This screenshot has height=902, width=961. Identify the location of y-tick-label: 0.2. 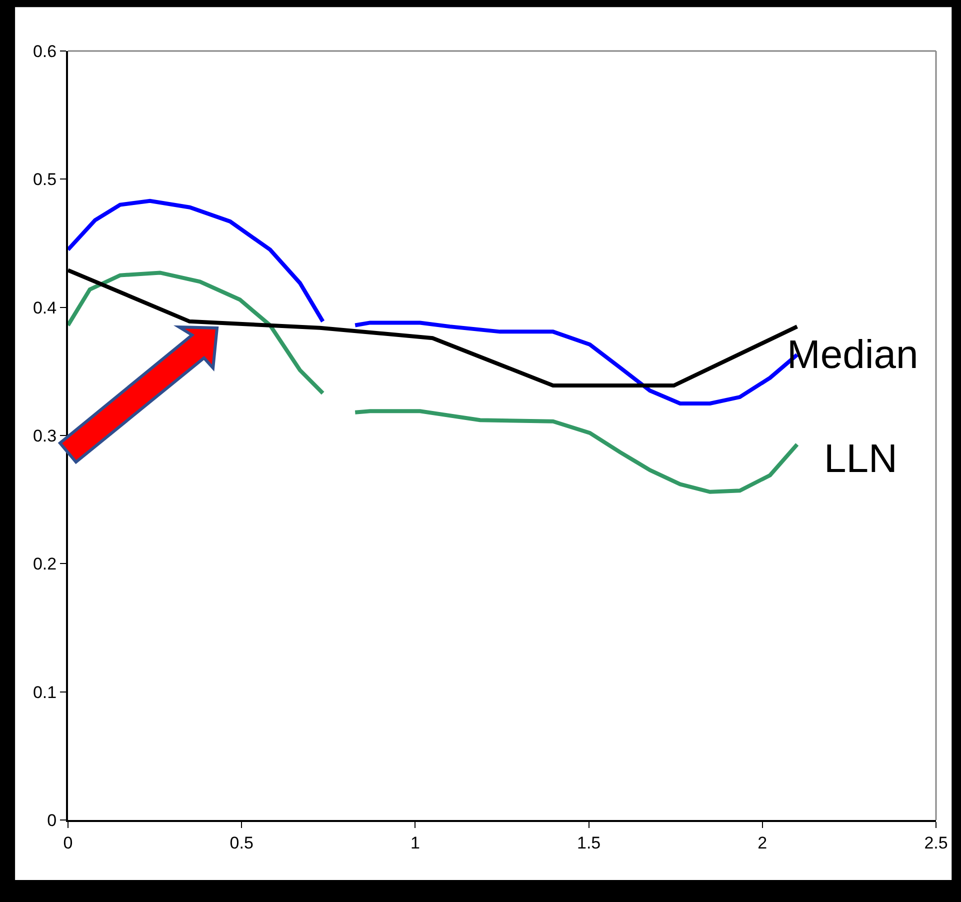
(44, 564).